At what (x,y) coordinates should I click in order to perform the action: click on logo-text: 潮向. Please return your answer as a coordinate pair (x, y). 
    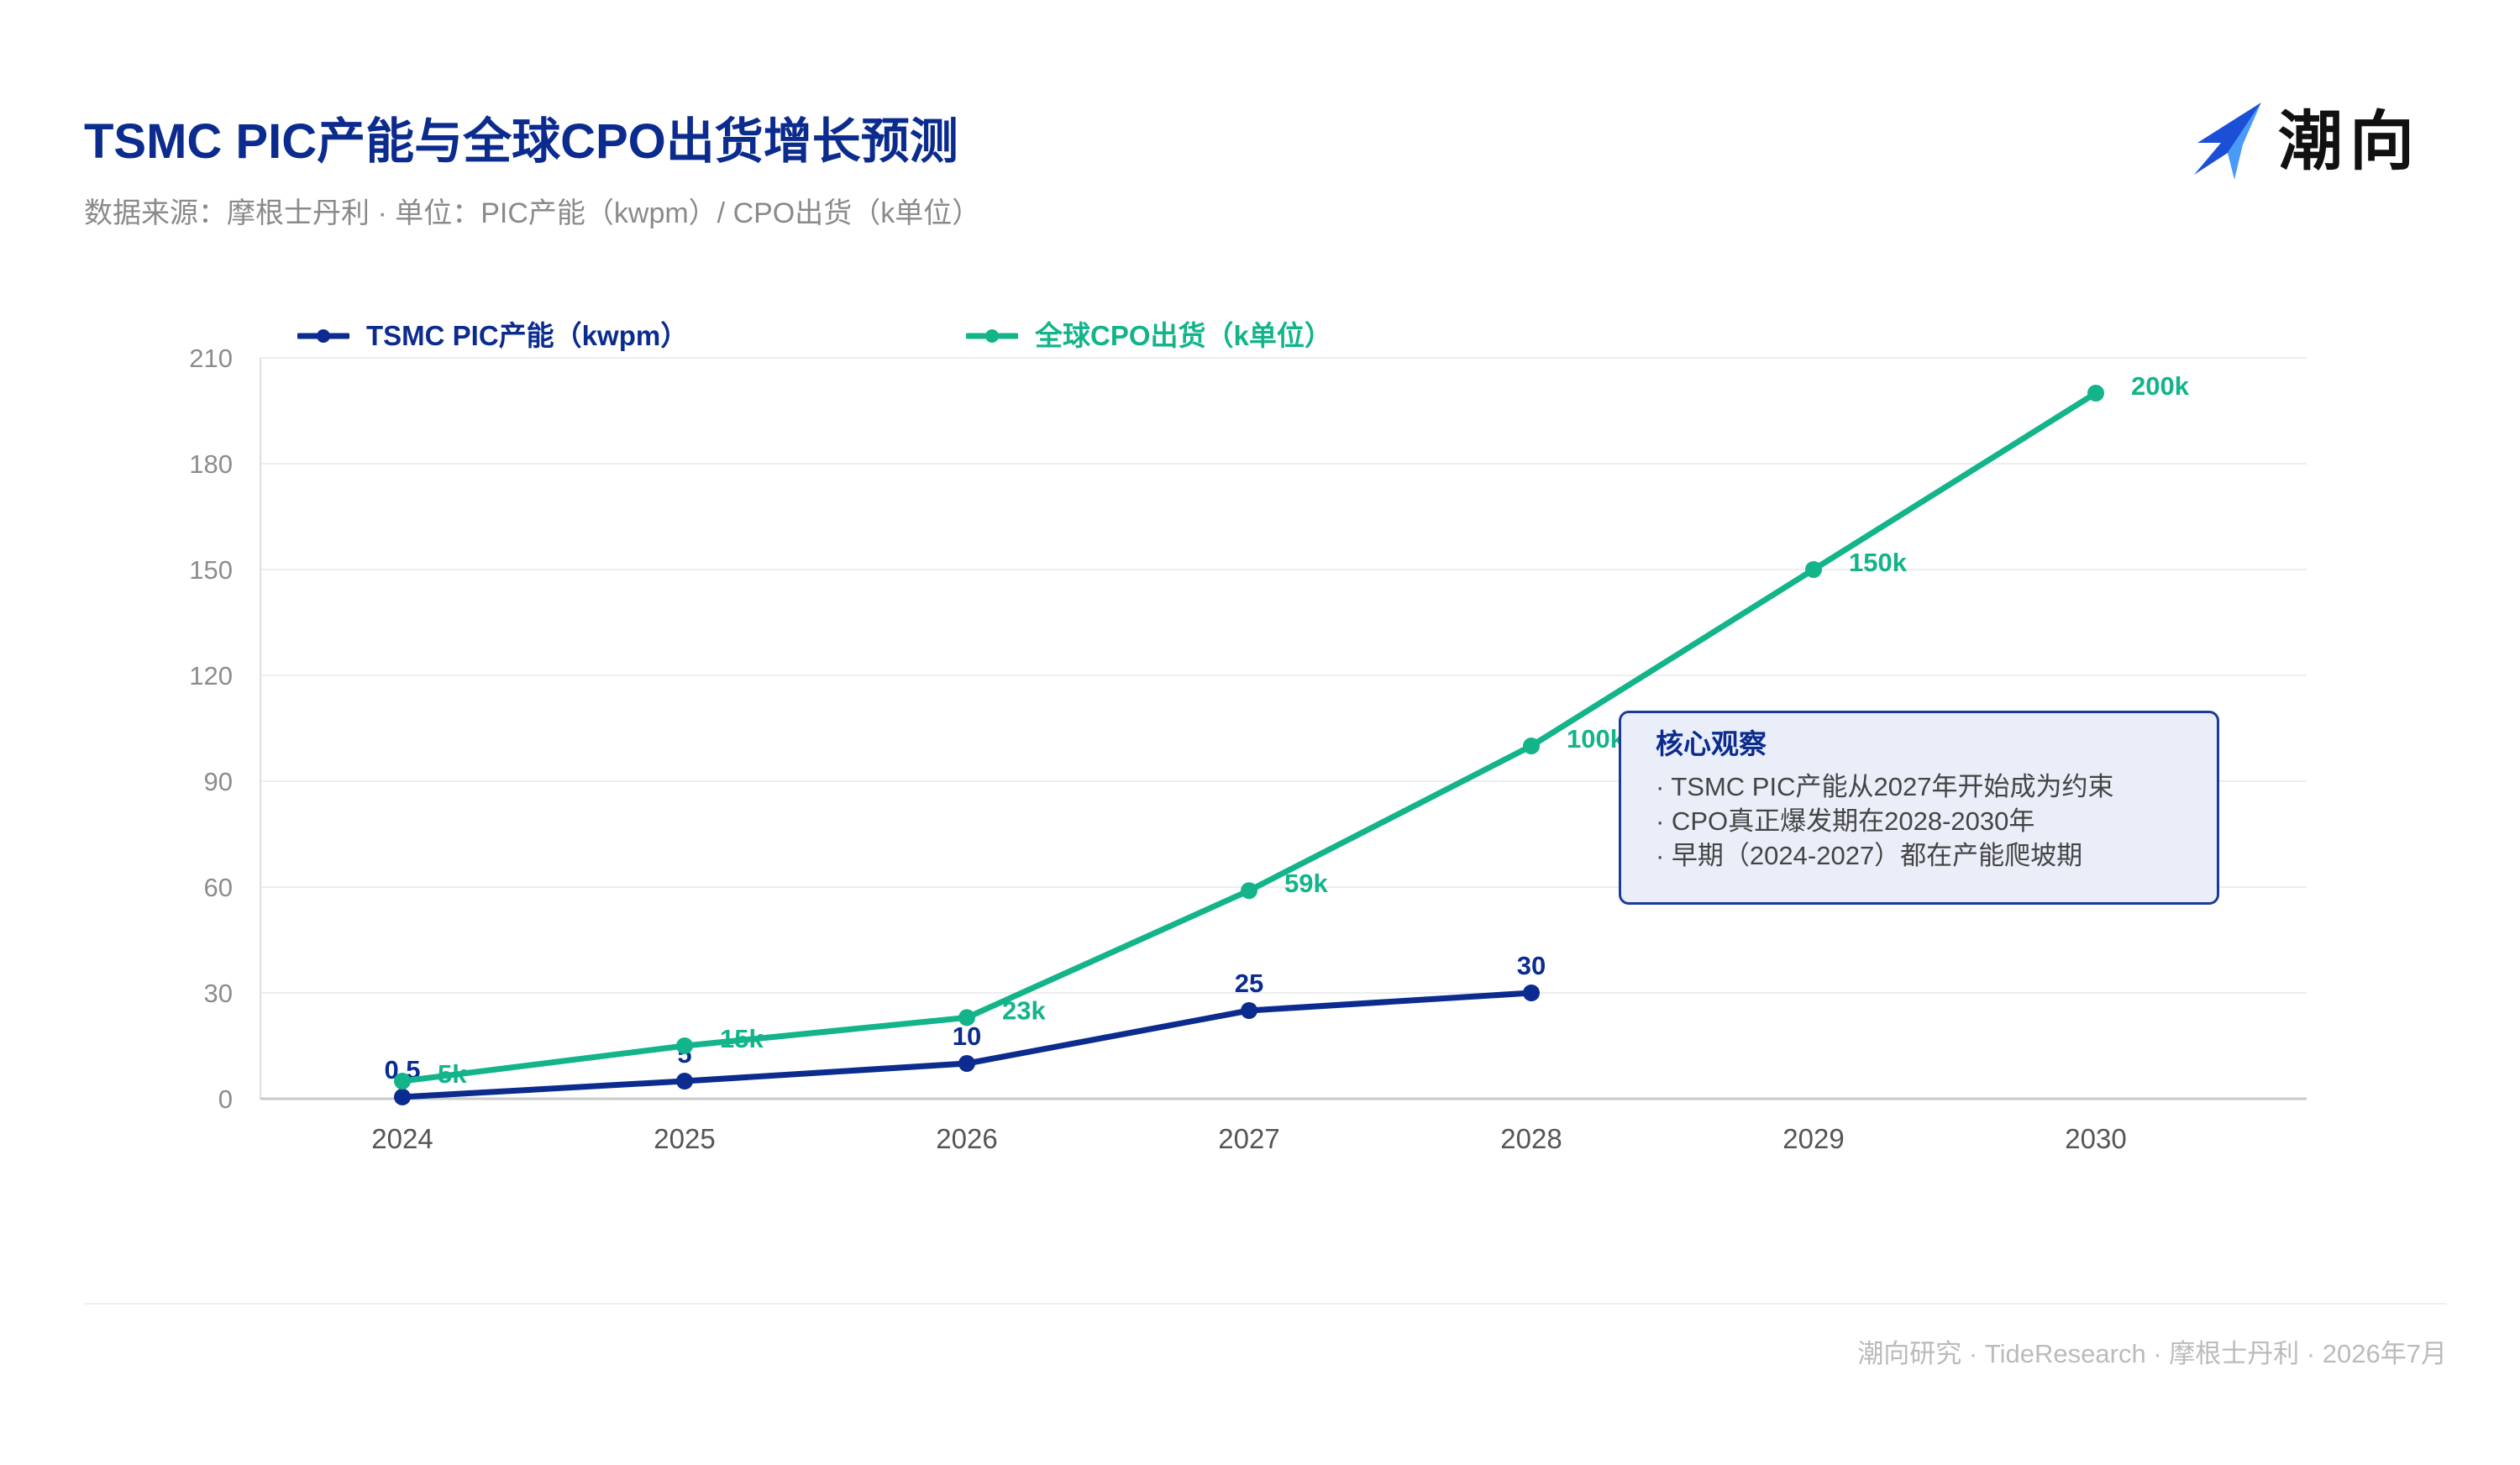
    Looking at the image, I should click on (2349, 142).